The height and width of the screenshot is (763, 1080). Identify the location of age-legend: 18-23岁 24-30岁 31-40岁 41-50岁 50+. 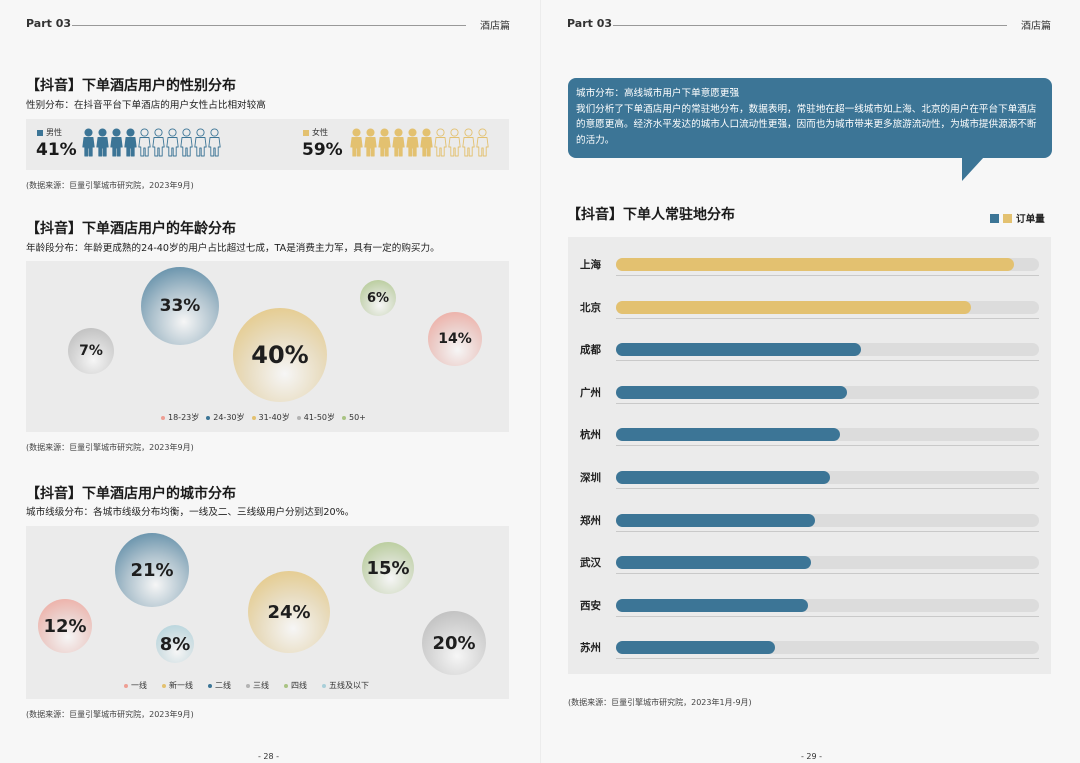
(267, 417).